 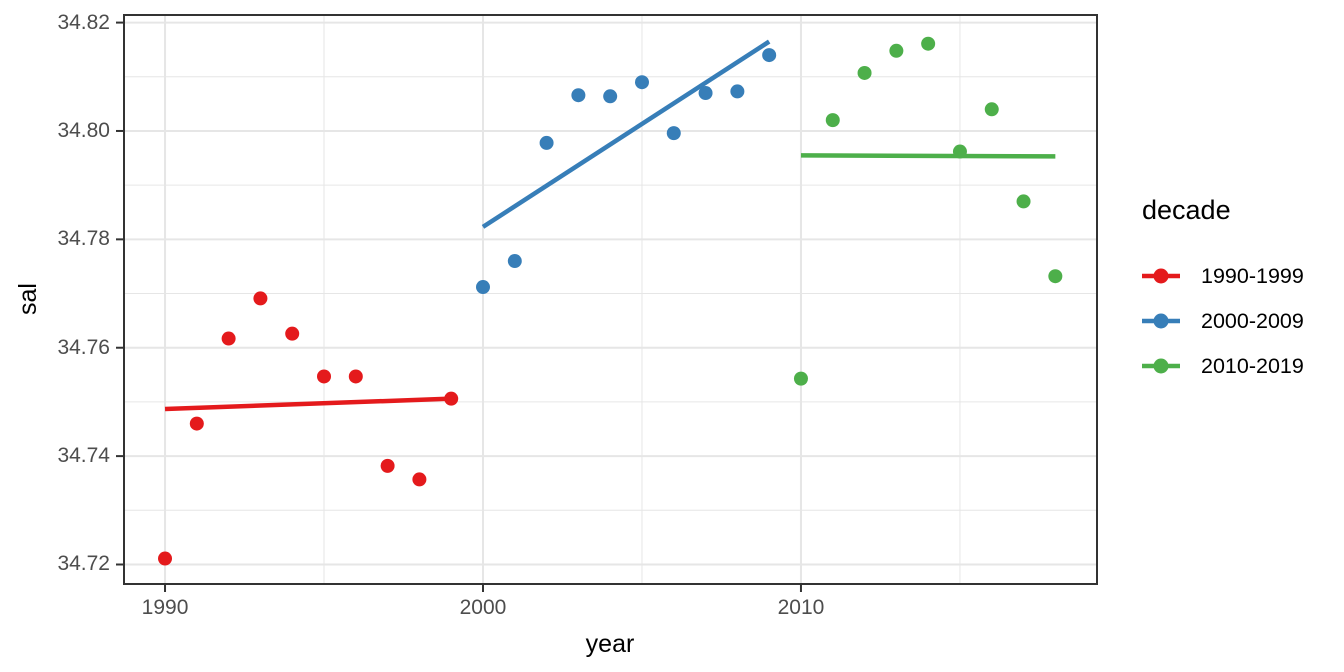 What do you see at coordinates (83, 456) in the screenshot?
I see `y-tick-label-34.74: 34.74` at bounding box center [83, 456].